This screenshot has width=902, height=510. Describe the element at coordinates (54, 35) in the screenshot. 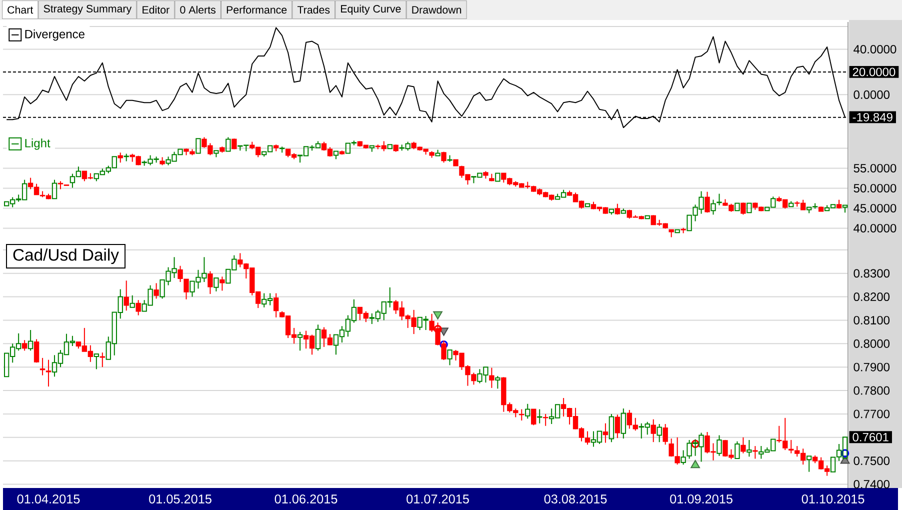

I see `legend-label: Divergence` at that location.